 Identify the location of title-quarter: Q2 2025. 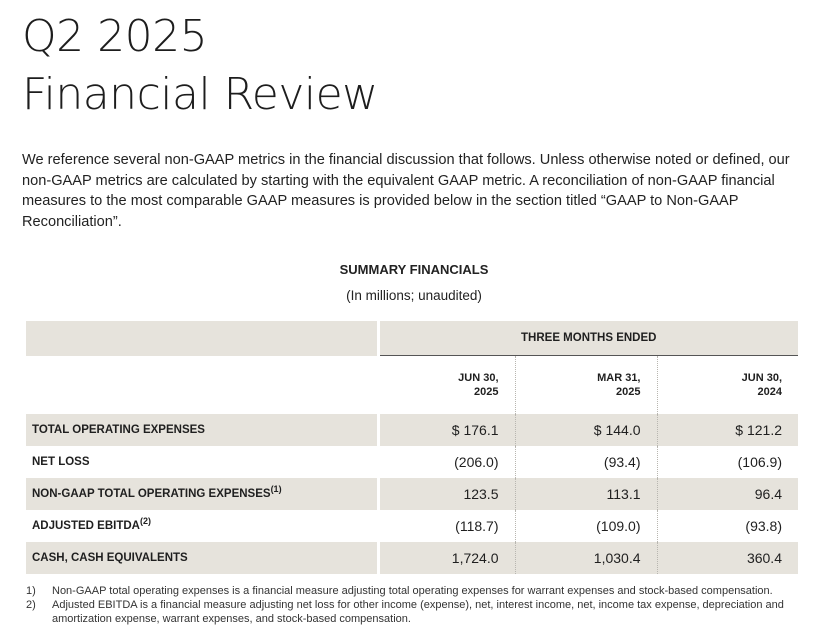
(115, 36).